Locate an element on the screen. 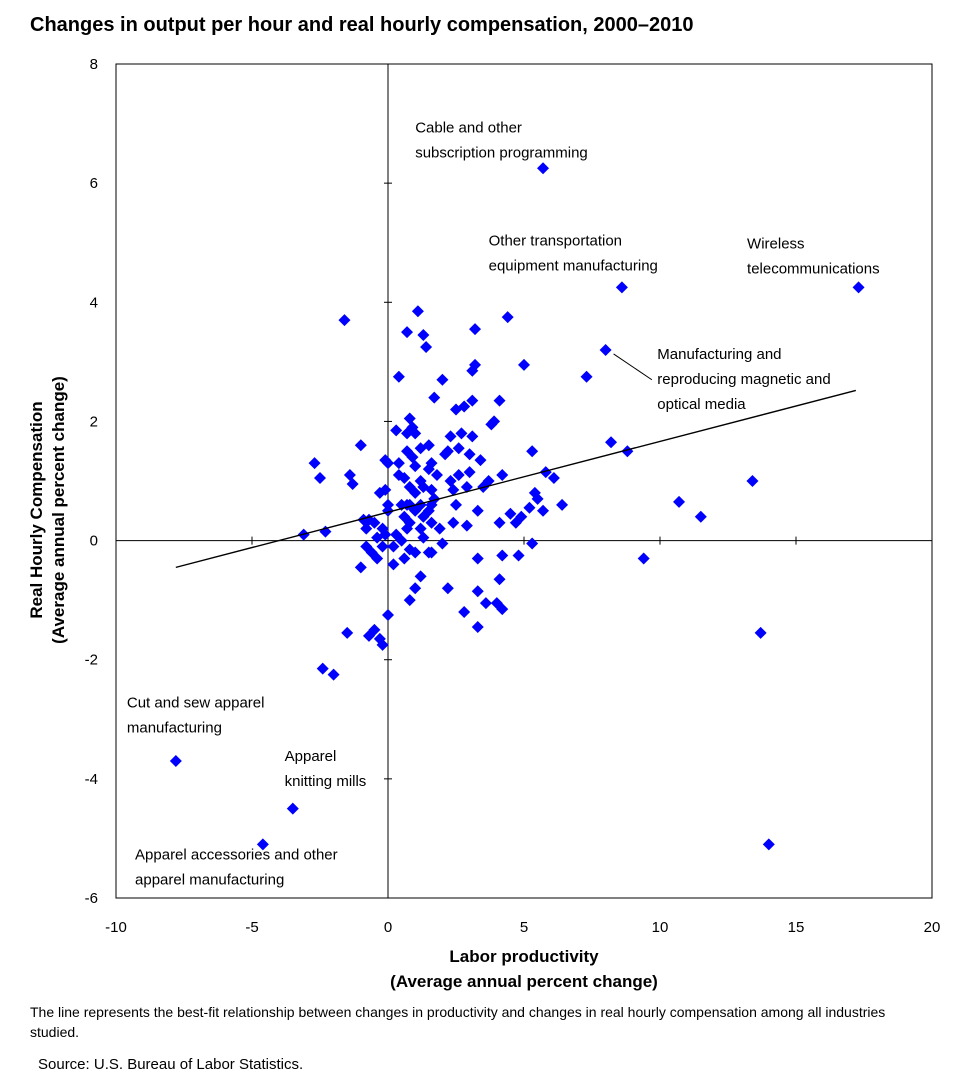  y-tick-label: 4 is located at coordinates (94, 302).